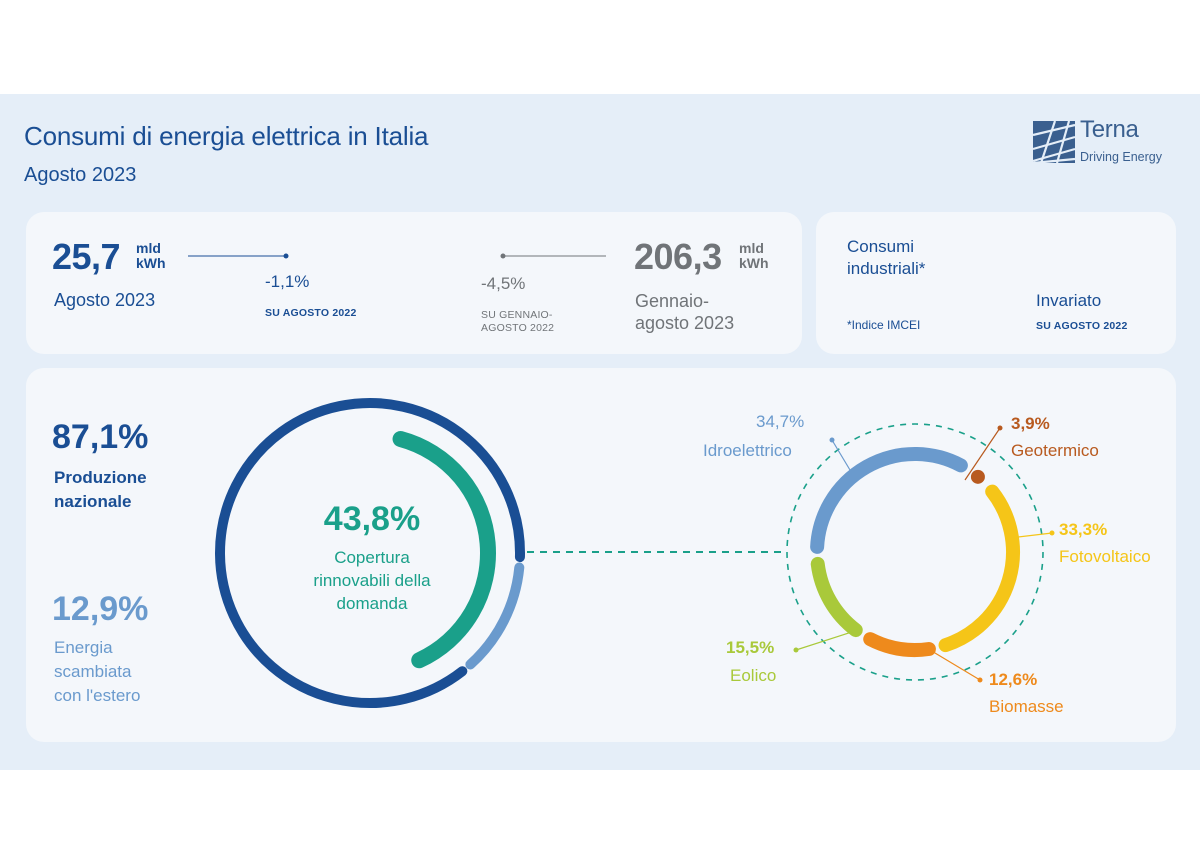  What do you see at coordinates (1069, 300) in the screenshot?
I see `industrial-status: Invariato` at bounding box center [1069, 300].